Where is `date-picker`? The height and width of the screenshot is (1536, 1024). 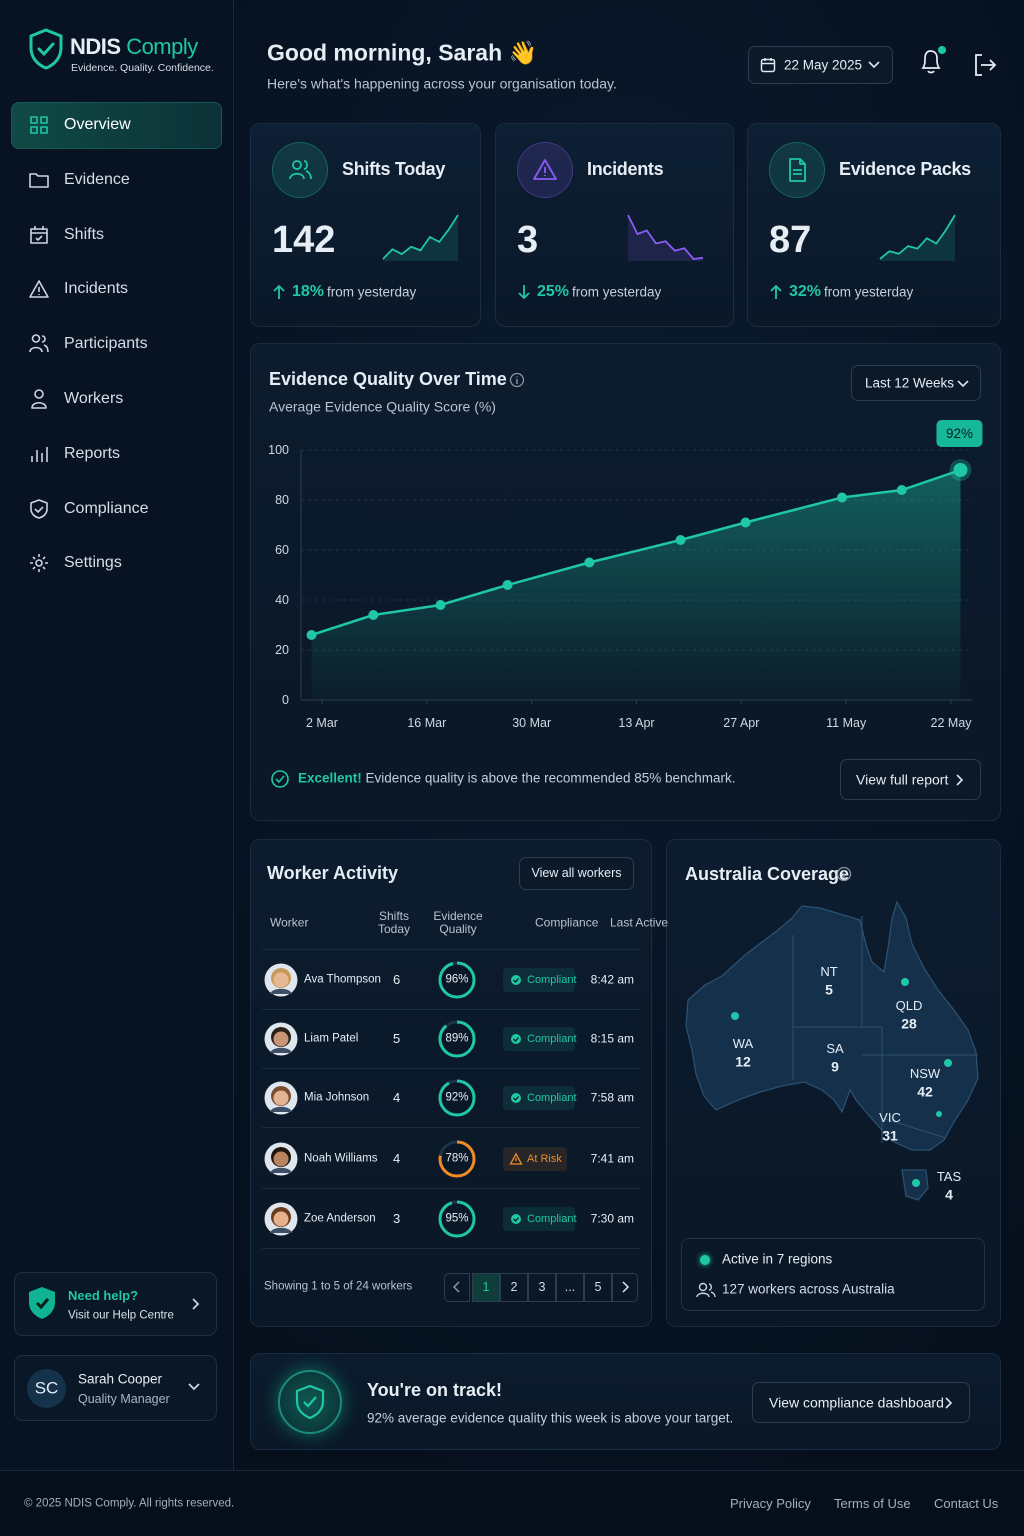
date-picker is located at coordinates (820, 65).